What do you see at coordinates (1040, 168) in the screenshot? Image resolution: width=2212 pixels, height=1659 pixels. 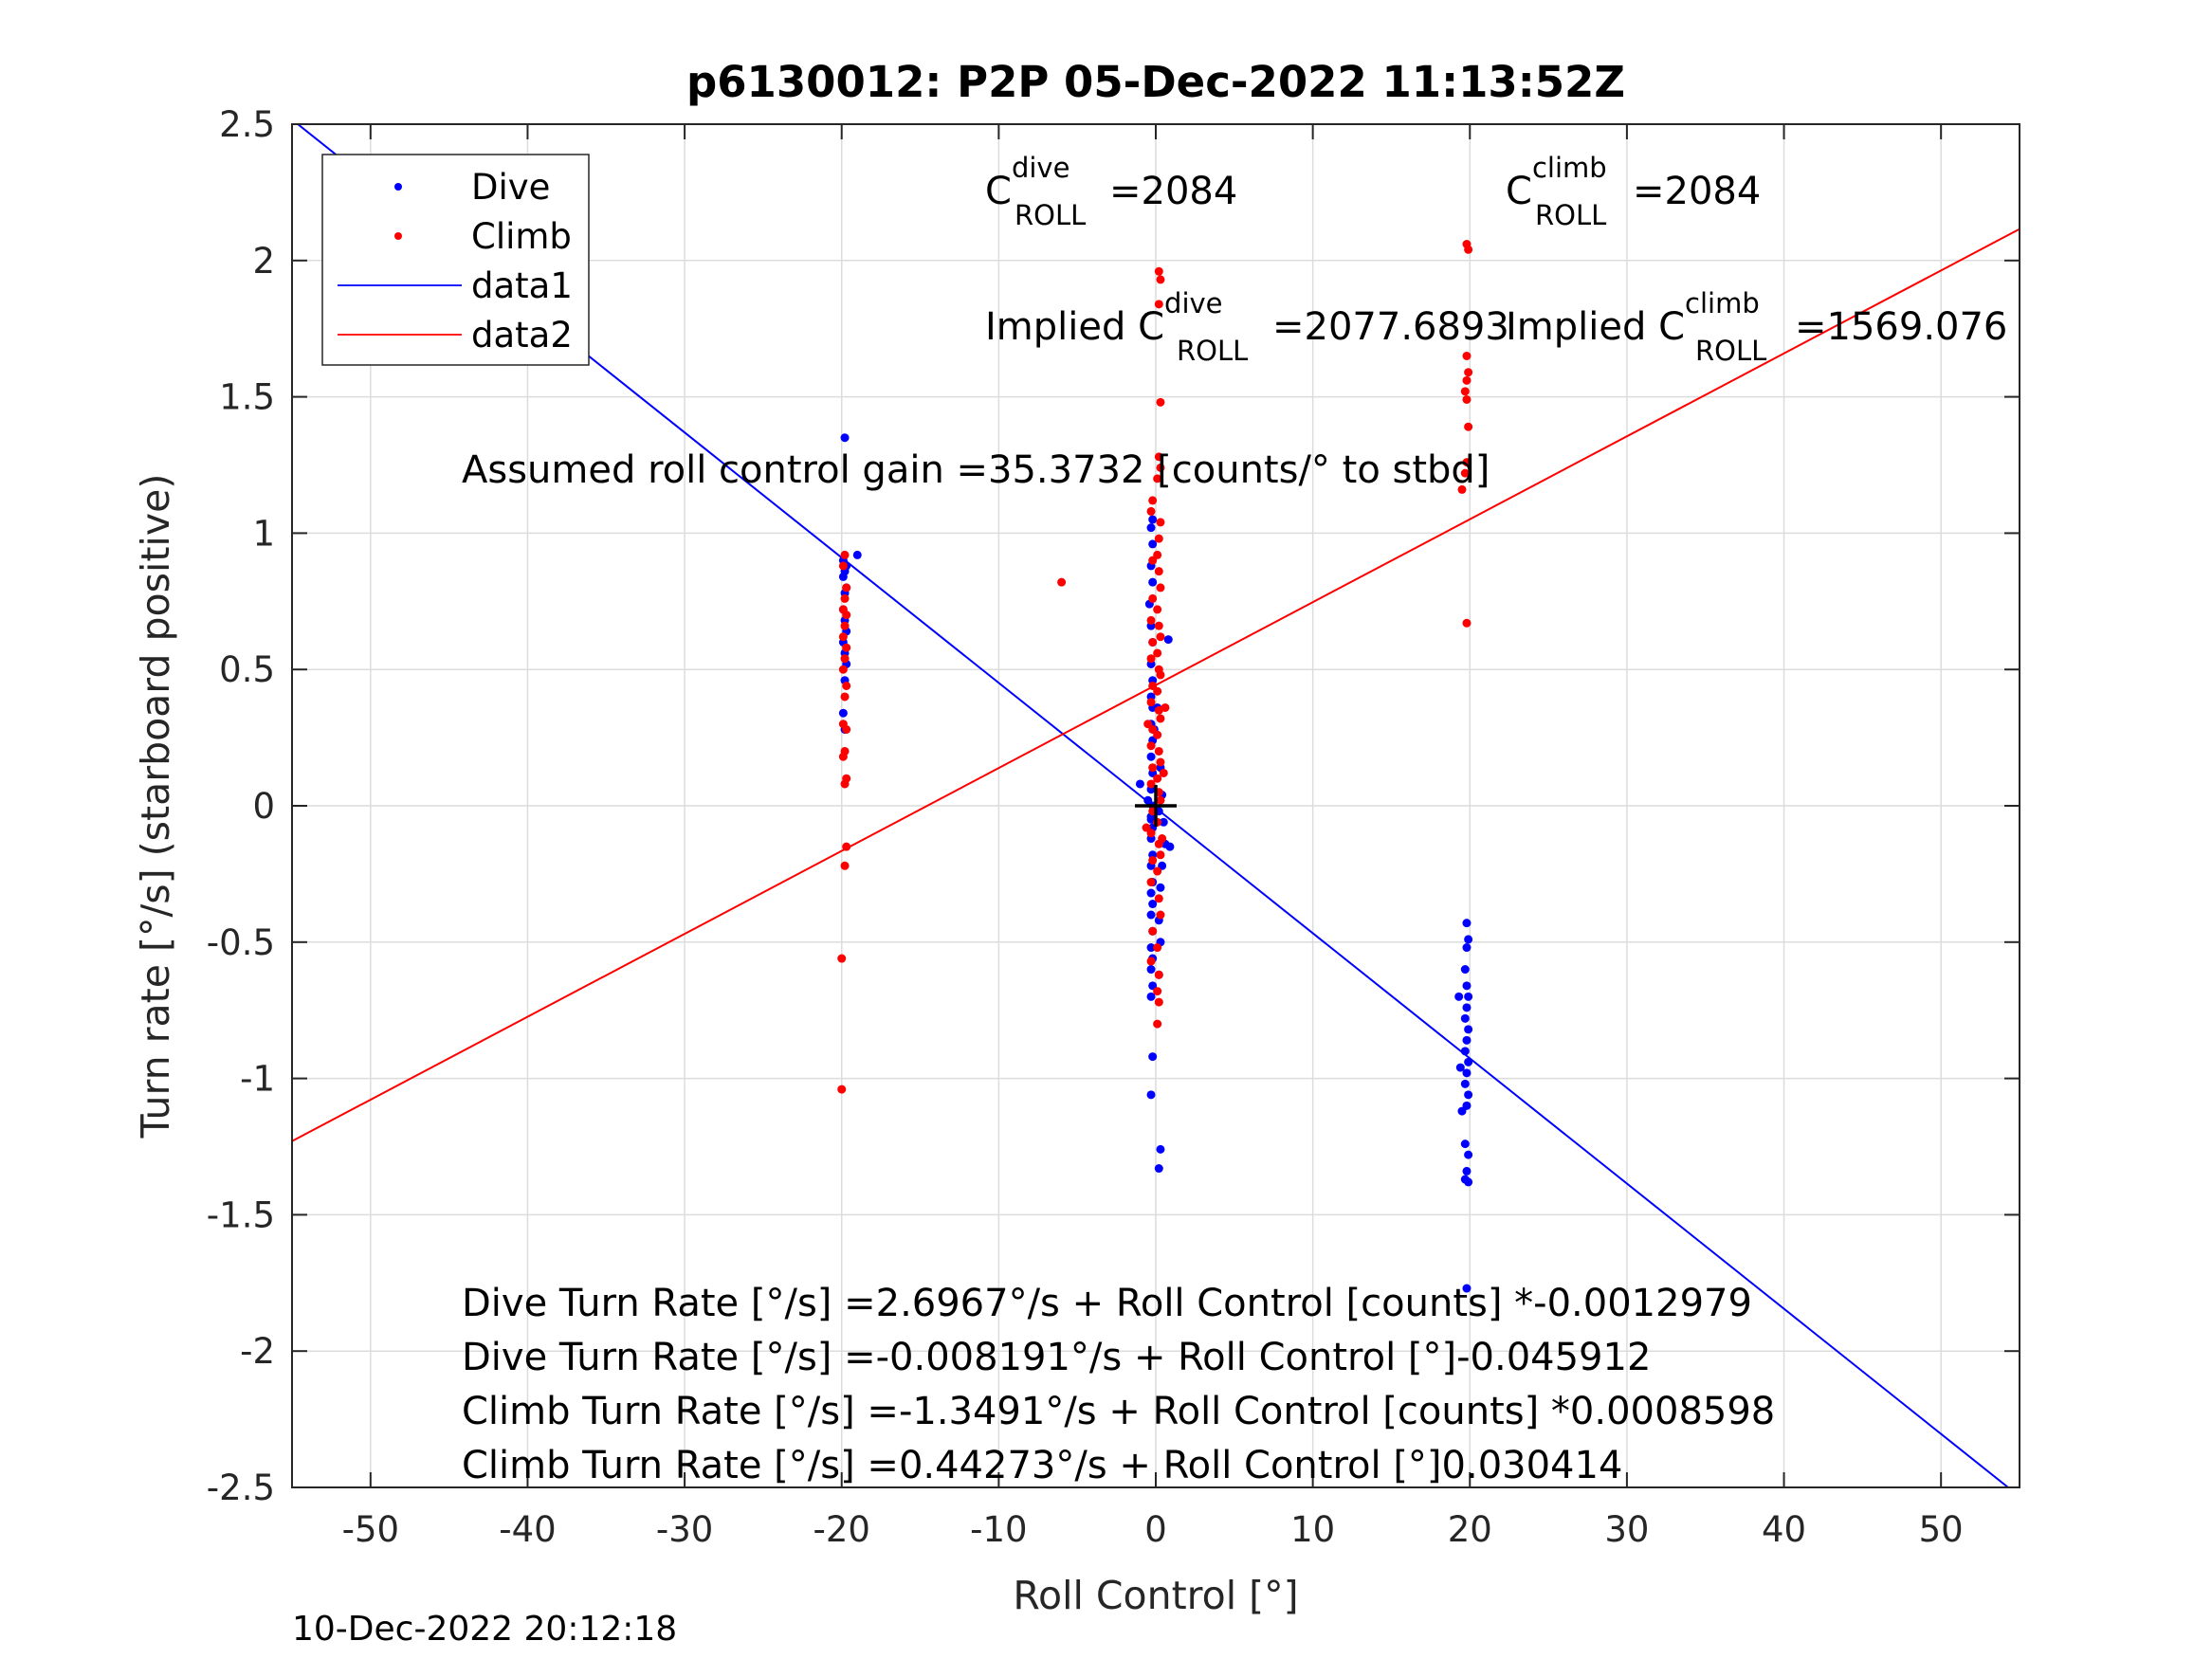 I see `c-dive-sup: dive` at bounding box center [1040, 168].